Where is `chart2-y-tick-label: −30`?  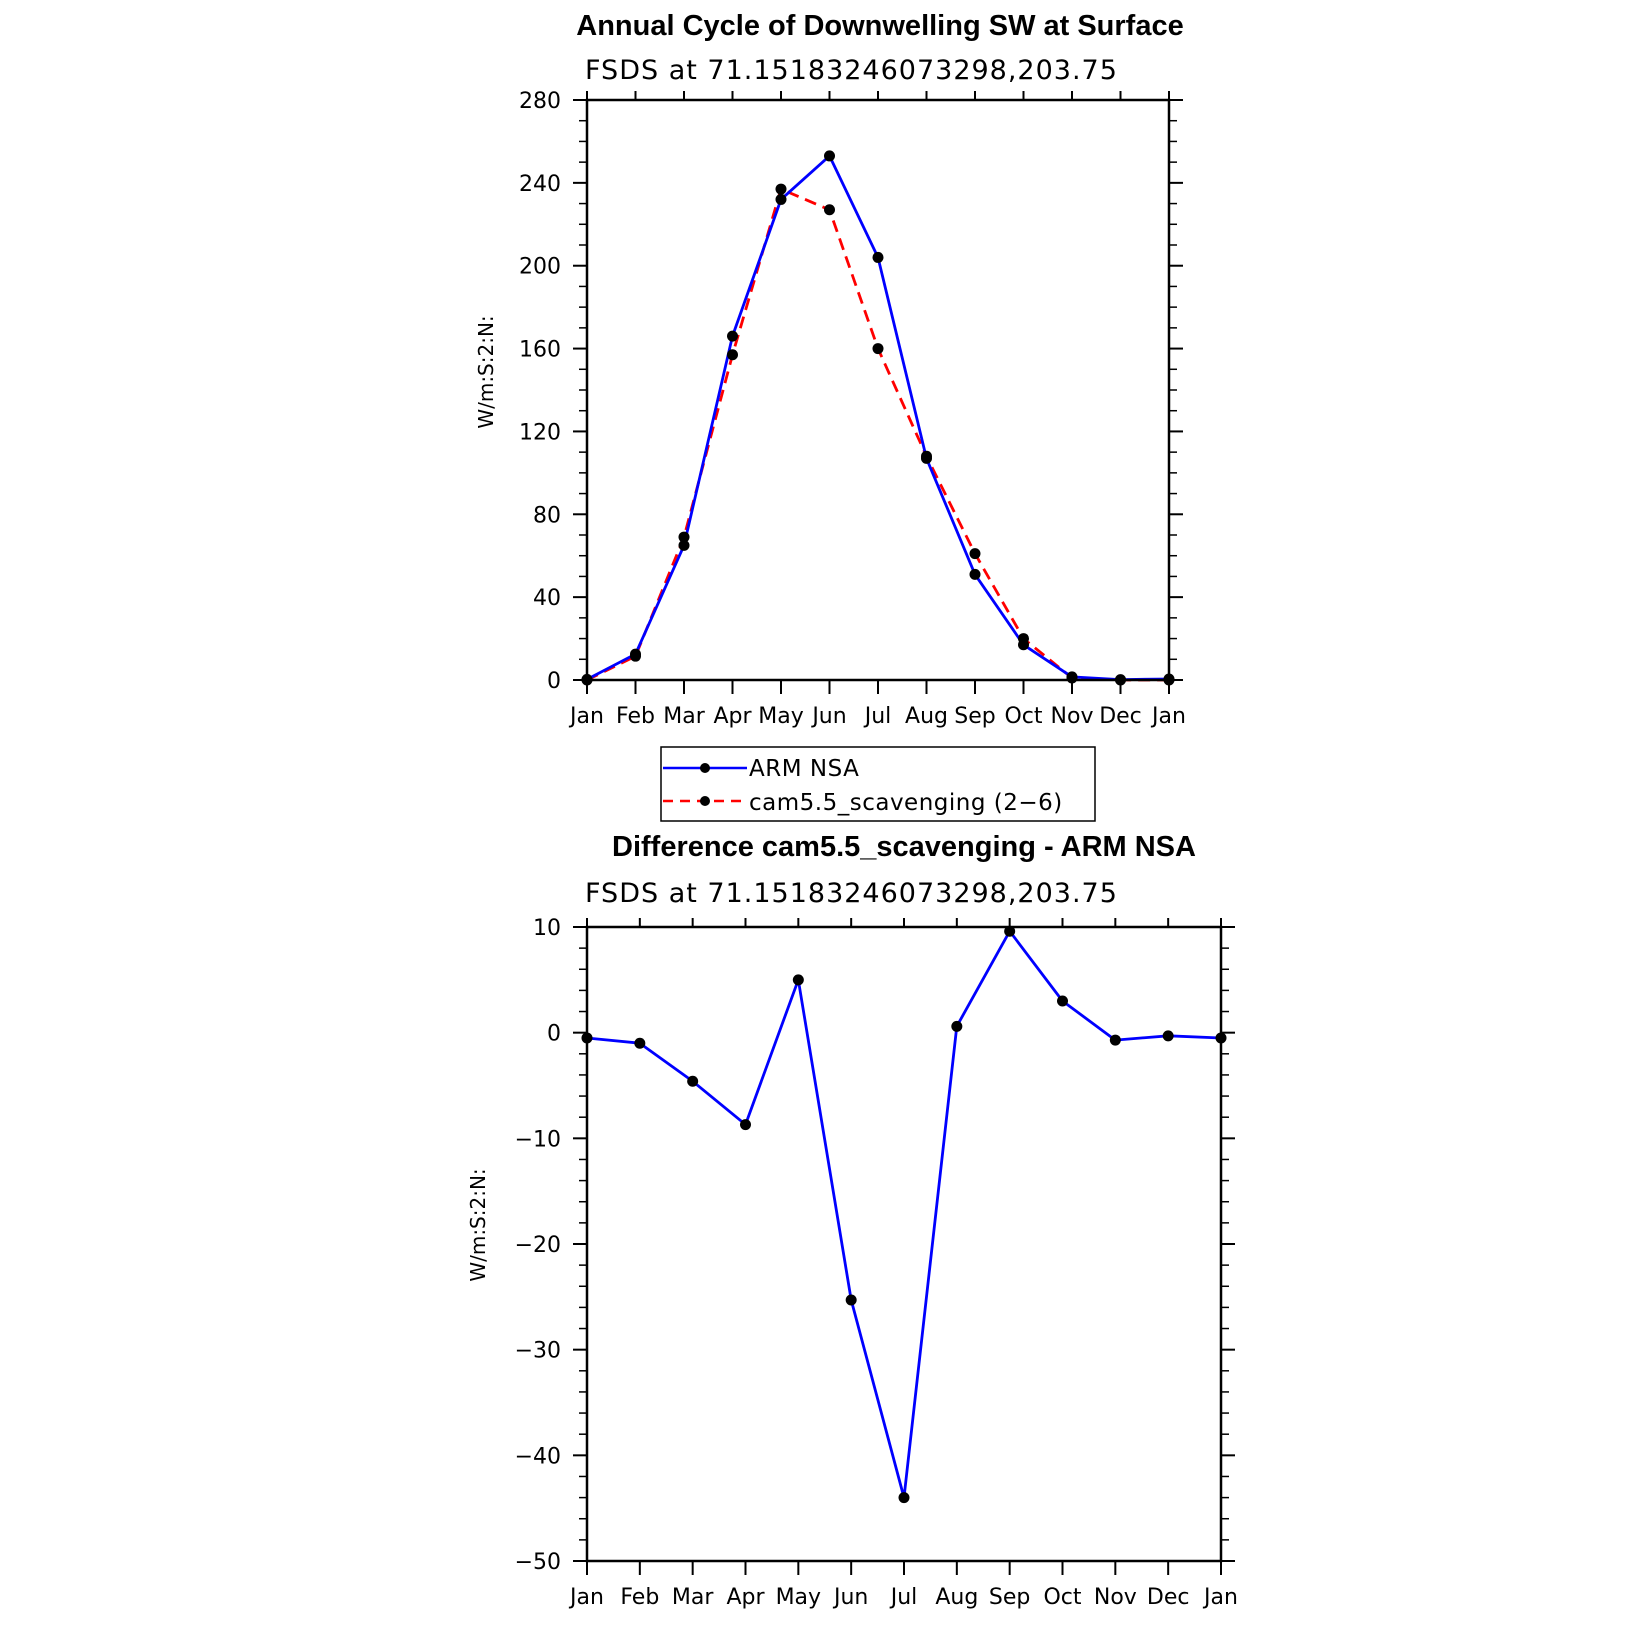 chart2-y-tick-label: −30 is located at coordinates (538, 1351).